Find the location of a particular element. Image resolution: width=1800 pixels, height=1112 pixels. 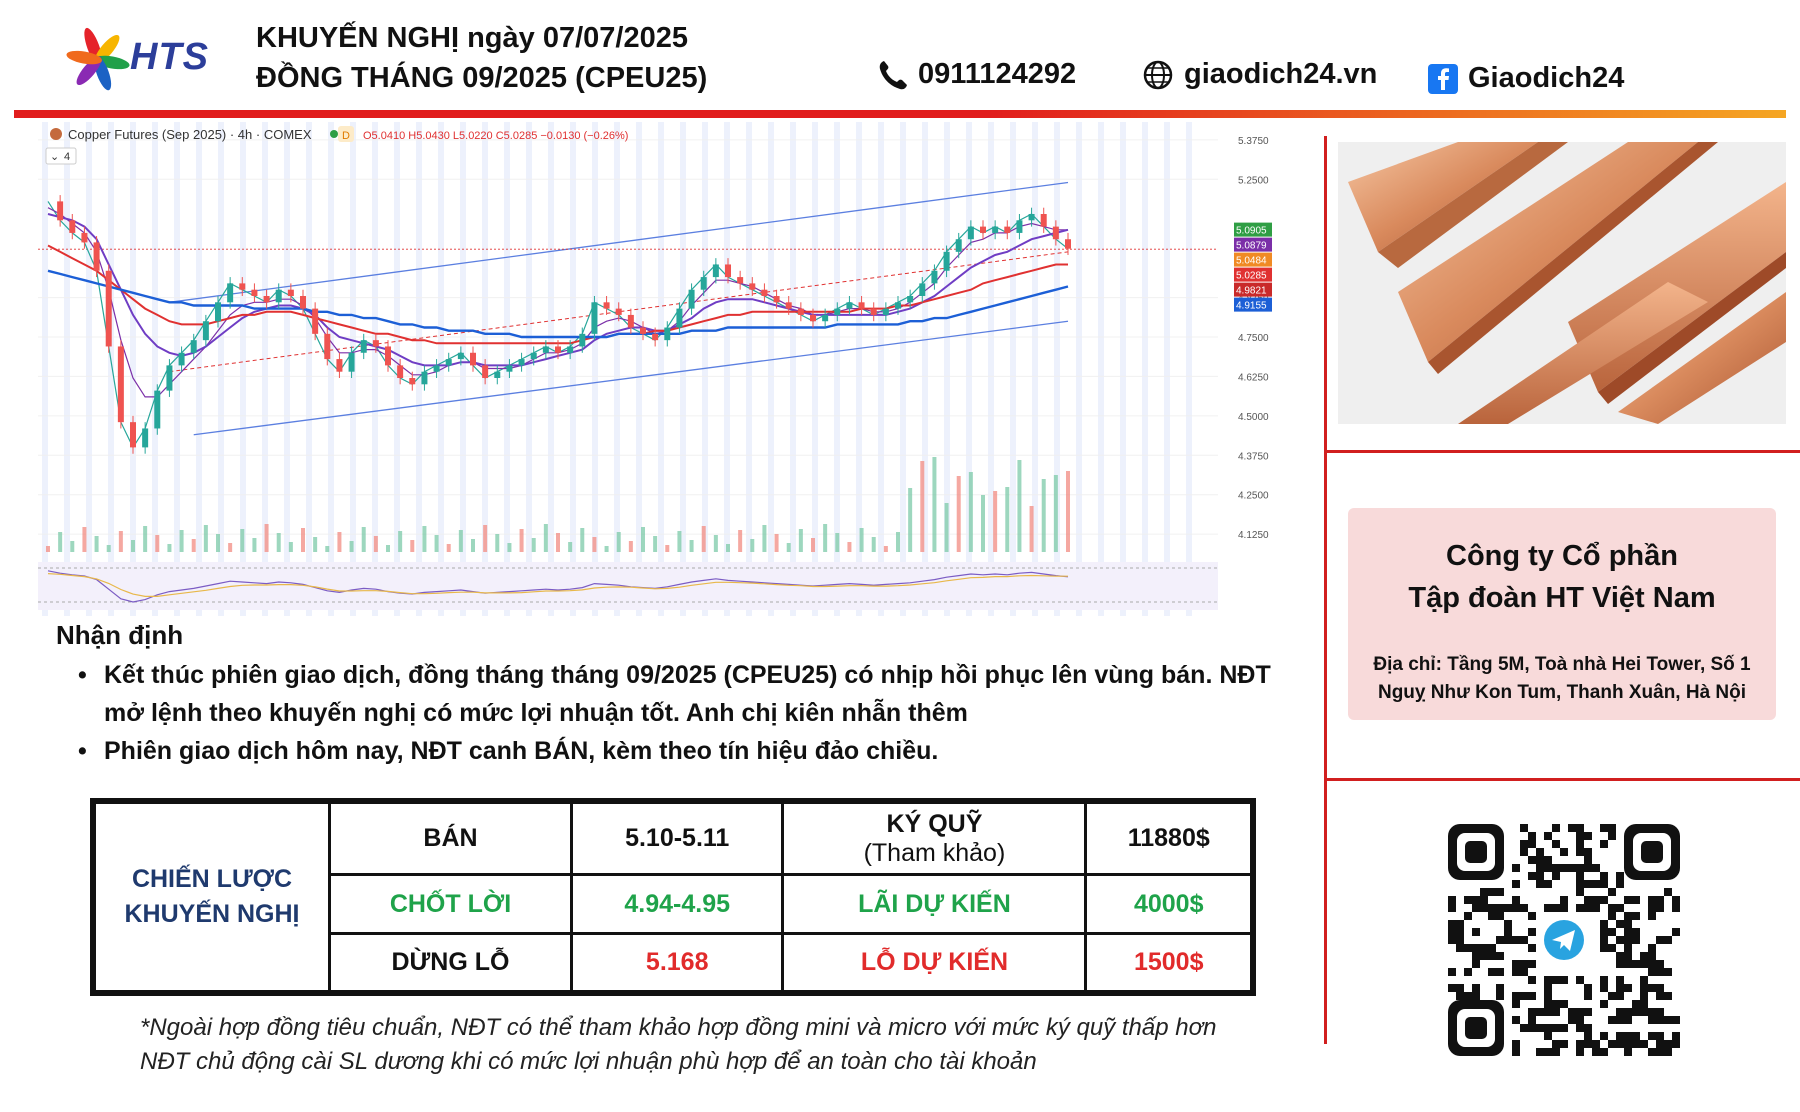

legend-collapse-chevron-icon: ⌄ is located at coordinates (54, 157).